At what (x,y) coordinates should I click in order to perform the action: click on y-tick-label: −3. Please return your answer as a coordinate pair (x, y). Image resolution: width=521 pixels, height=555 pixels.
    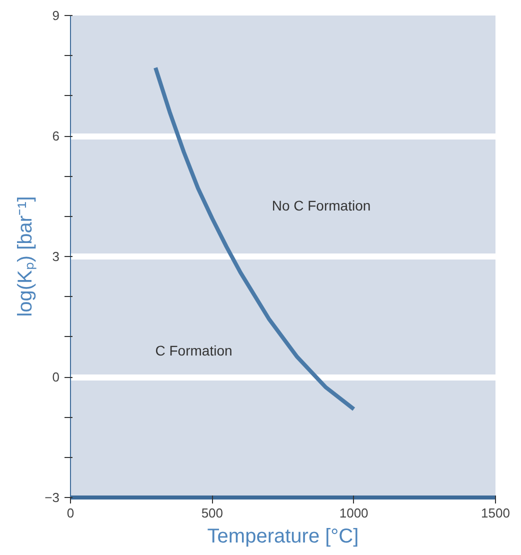
    Looking at the image, I should click on (52, 497).